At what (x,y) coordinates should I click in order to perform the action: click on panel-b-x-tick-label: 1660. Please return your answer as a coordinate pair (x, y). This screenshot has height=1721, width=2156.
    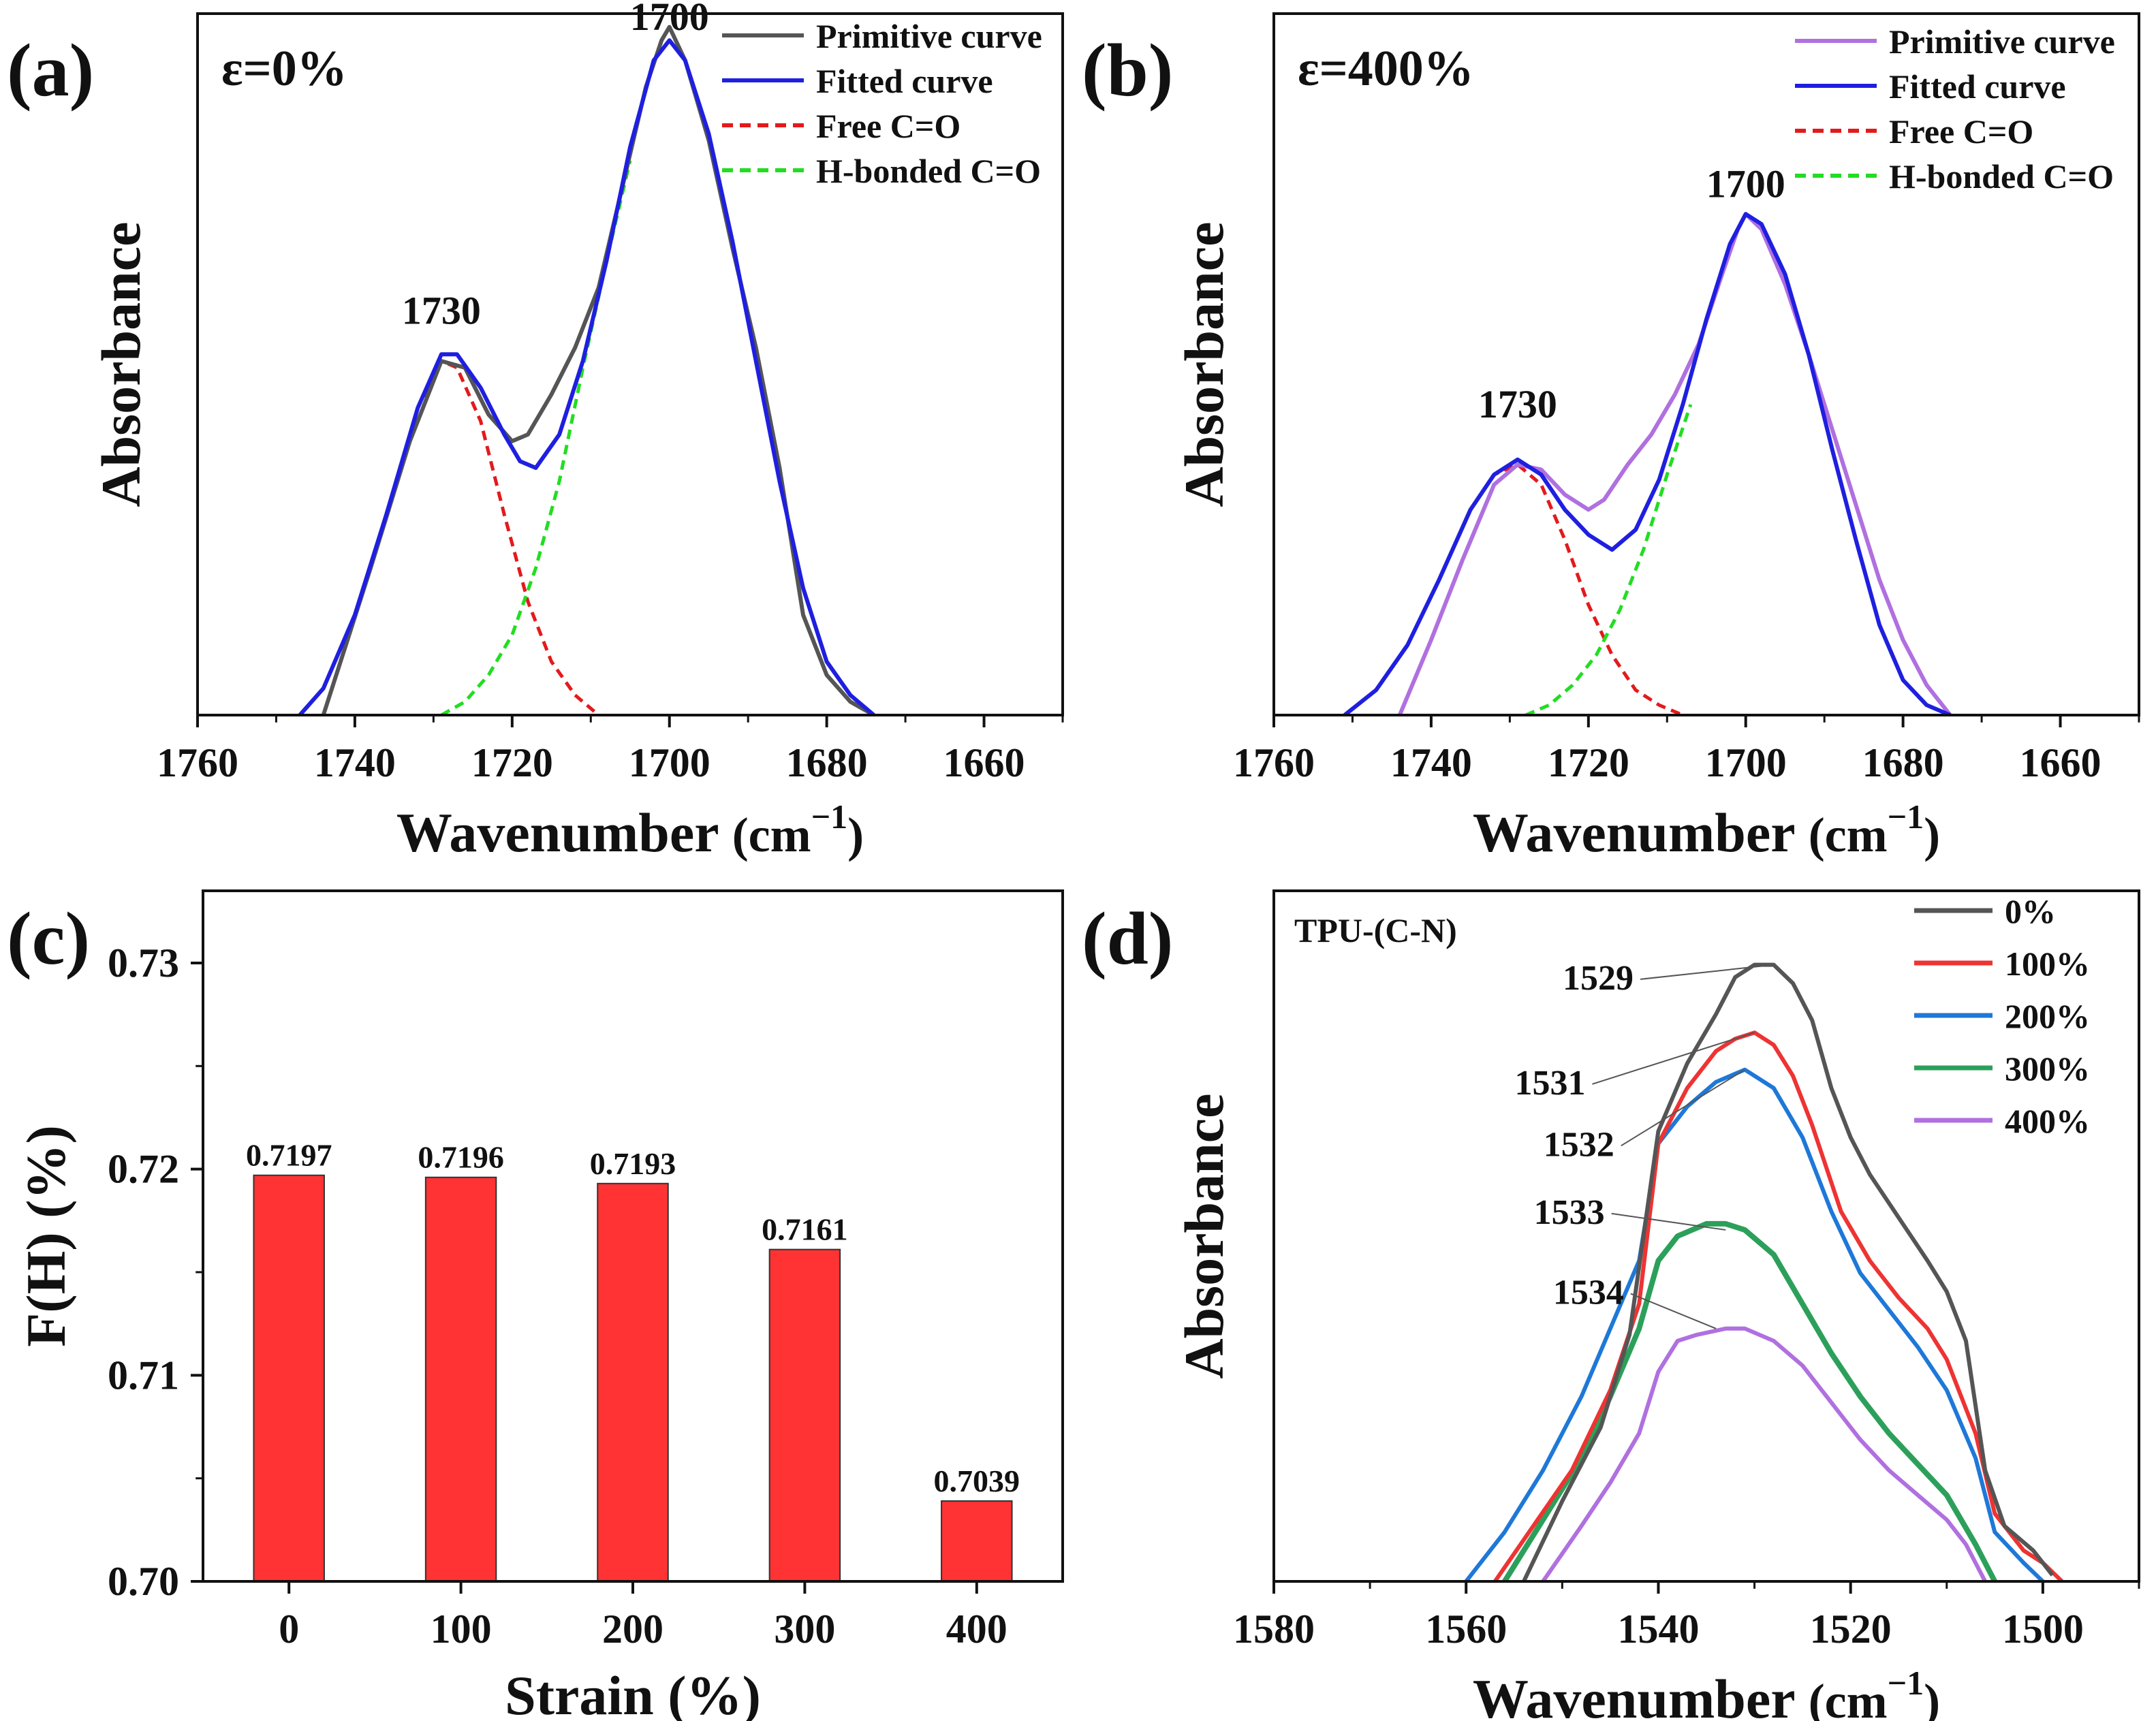
    Looking at the image, I should click on (2061, 762).